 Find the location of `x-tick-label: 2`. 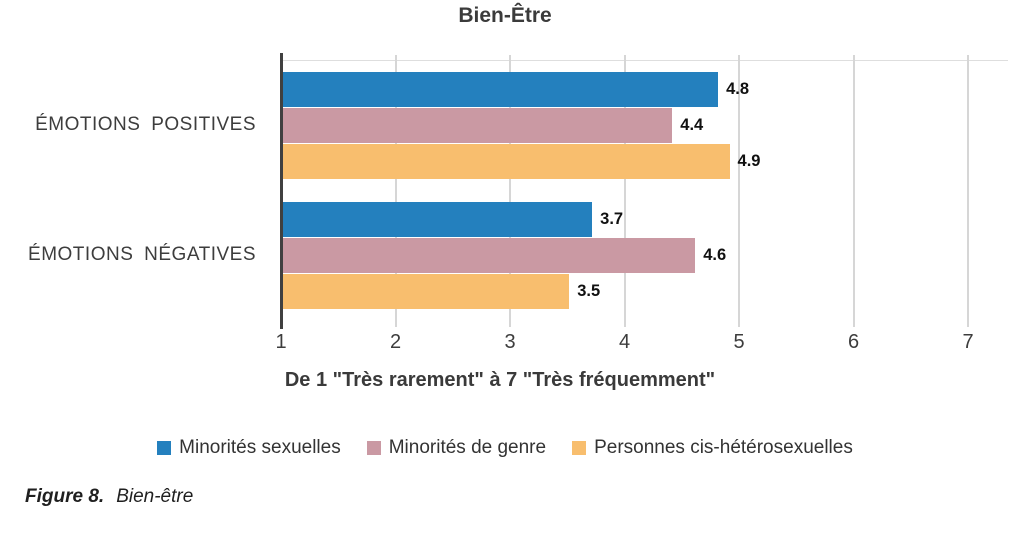

x-tick-label: 2 is located at coordinates (395, 342).